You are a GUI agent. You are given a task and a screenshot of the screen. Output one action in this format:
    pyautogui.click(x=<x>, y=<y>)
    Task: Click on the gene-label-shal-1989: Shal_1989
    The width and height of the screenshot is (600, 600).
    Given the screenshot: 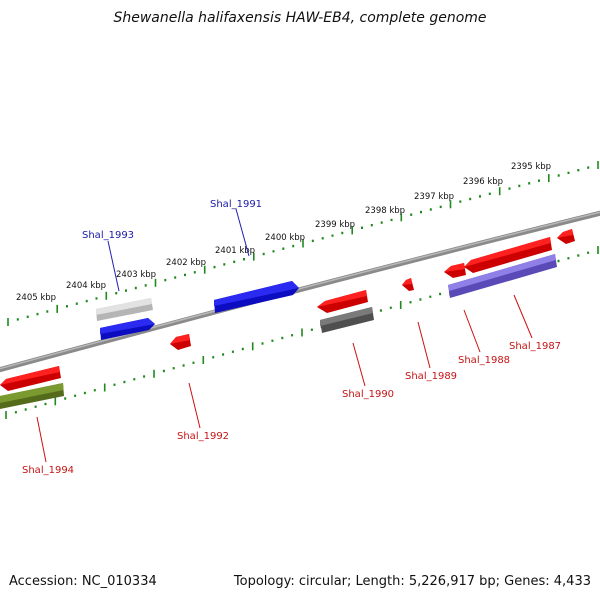 What is the action you would take?
    pyautogui.click(x=431, y=376)
    